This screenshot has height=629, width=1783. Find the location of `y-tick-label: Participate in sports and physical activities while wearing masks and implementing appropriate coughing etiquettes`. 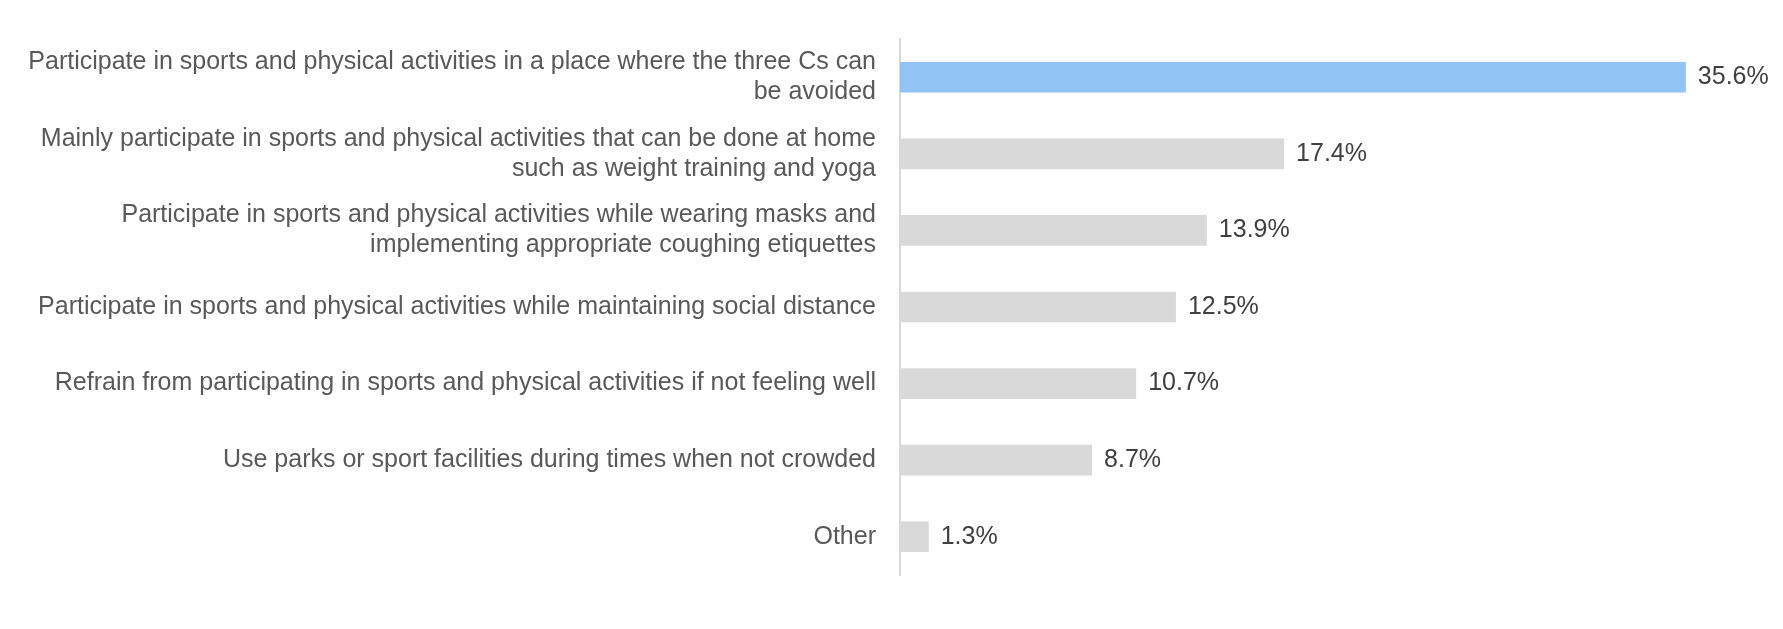

y-tick-label: Participate in sports and physical activities while wearing masks and implementing appropriate coughing etiquettes is located at coordinates (498, 228).